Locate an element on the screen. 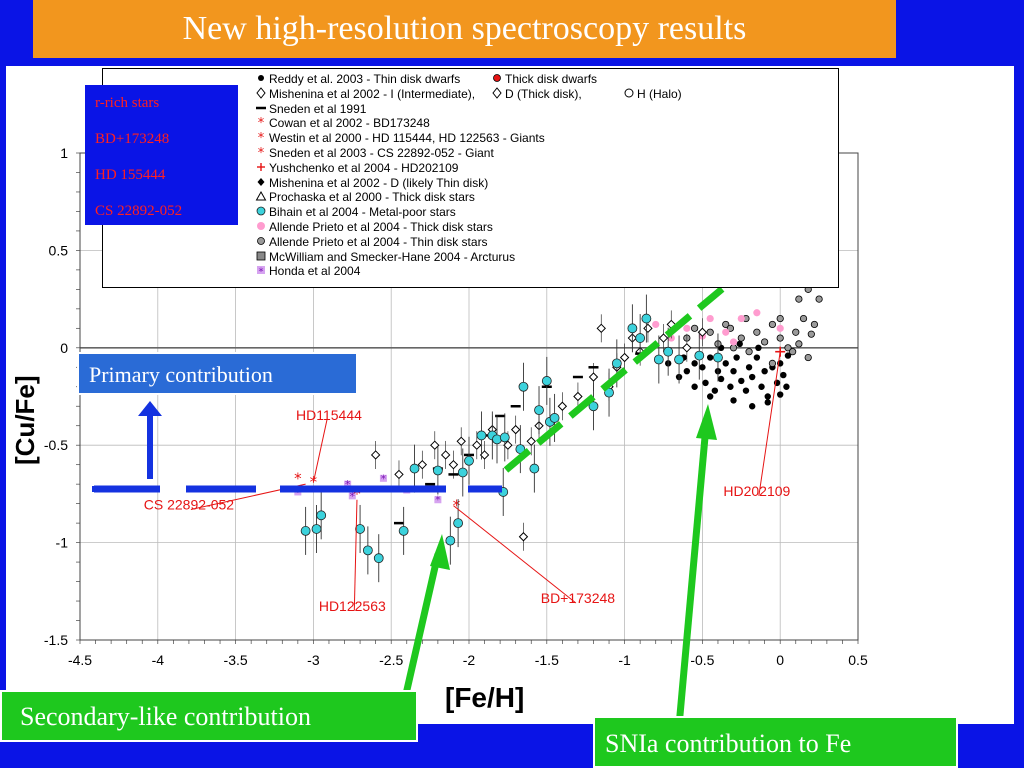  legend-label: Reddy et al. 2003 - Thin disk dwarfs is located at coordinates (365, 79).